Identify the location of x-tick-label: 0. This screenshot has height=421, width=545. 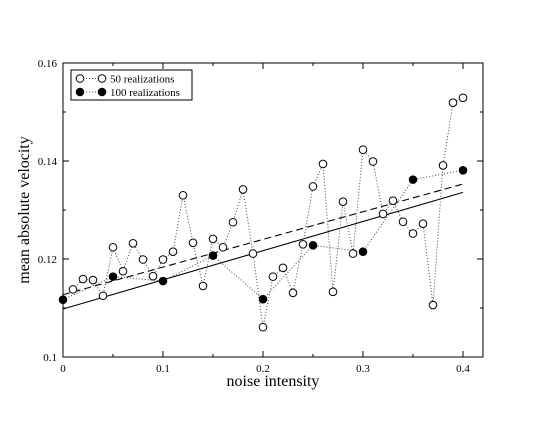
(63, 369).